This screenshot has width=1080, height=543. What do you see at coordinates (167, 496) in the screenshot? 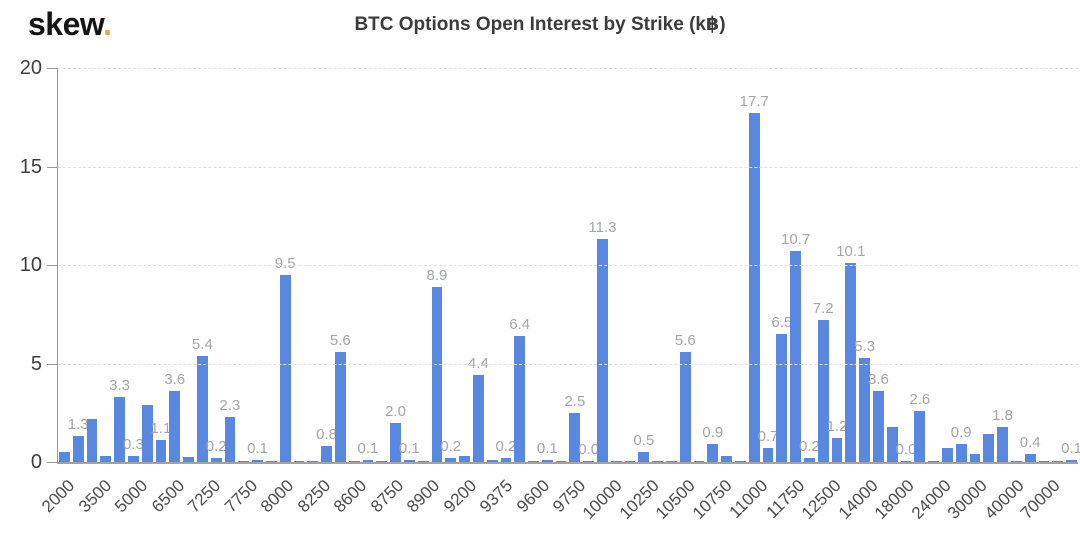
I see `x-axis-label-6500: 6500` at bounding box center [167, 496].